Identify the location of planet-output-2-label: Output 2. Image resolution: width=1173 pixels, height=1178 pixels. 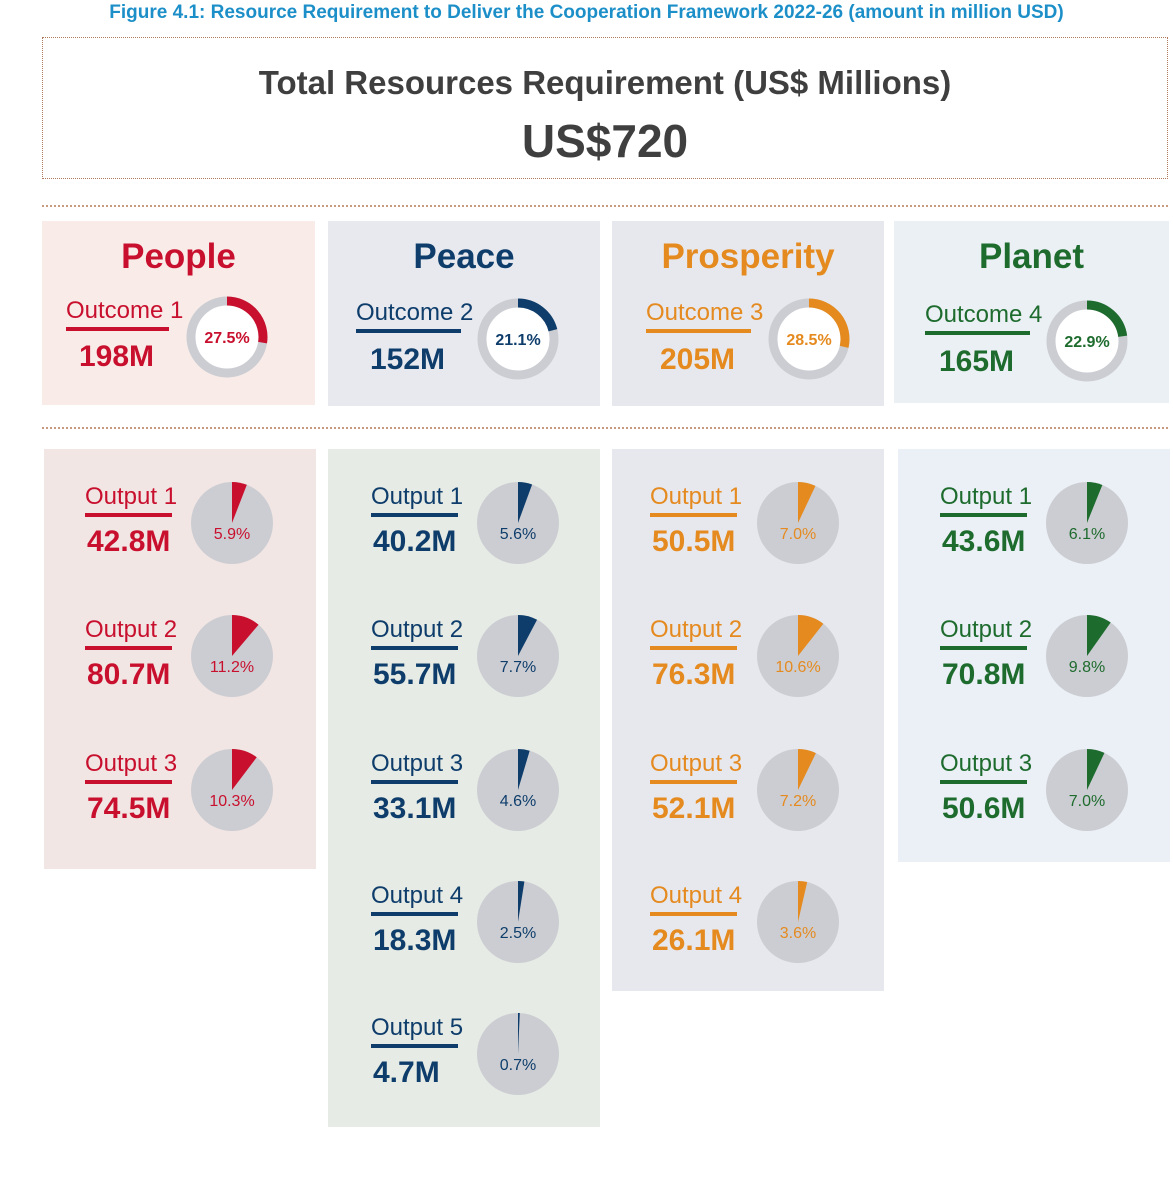
(986, 633).